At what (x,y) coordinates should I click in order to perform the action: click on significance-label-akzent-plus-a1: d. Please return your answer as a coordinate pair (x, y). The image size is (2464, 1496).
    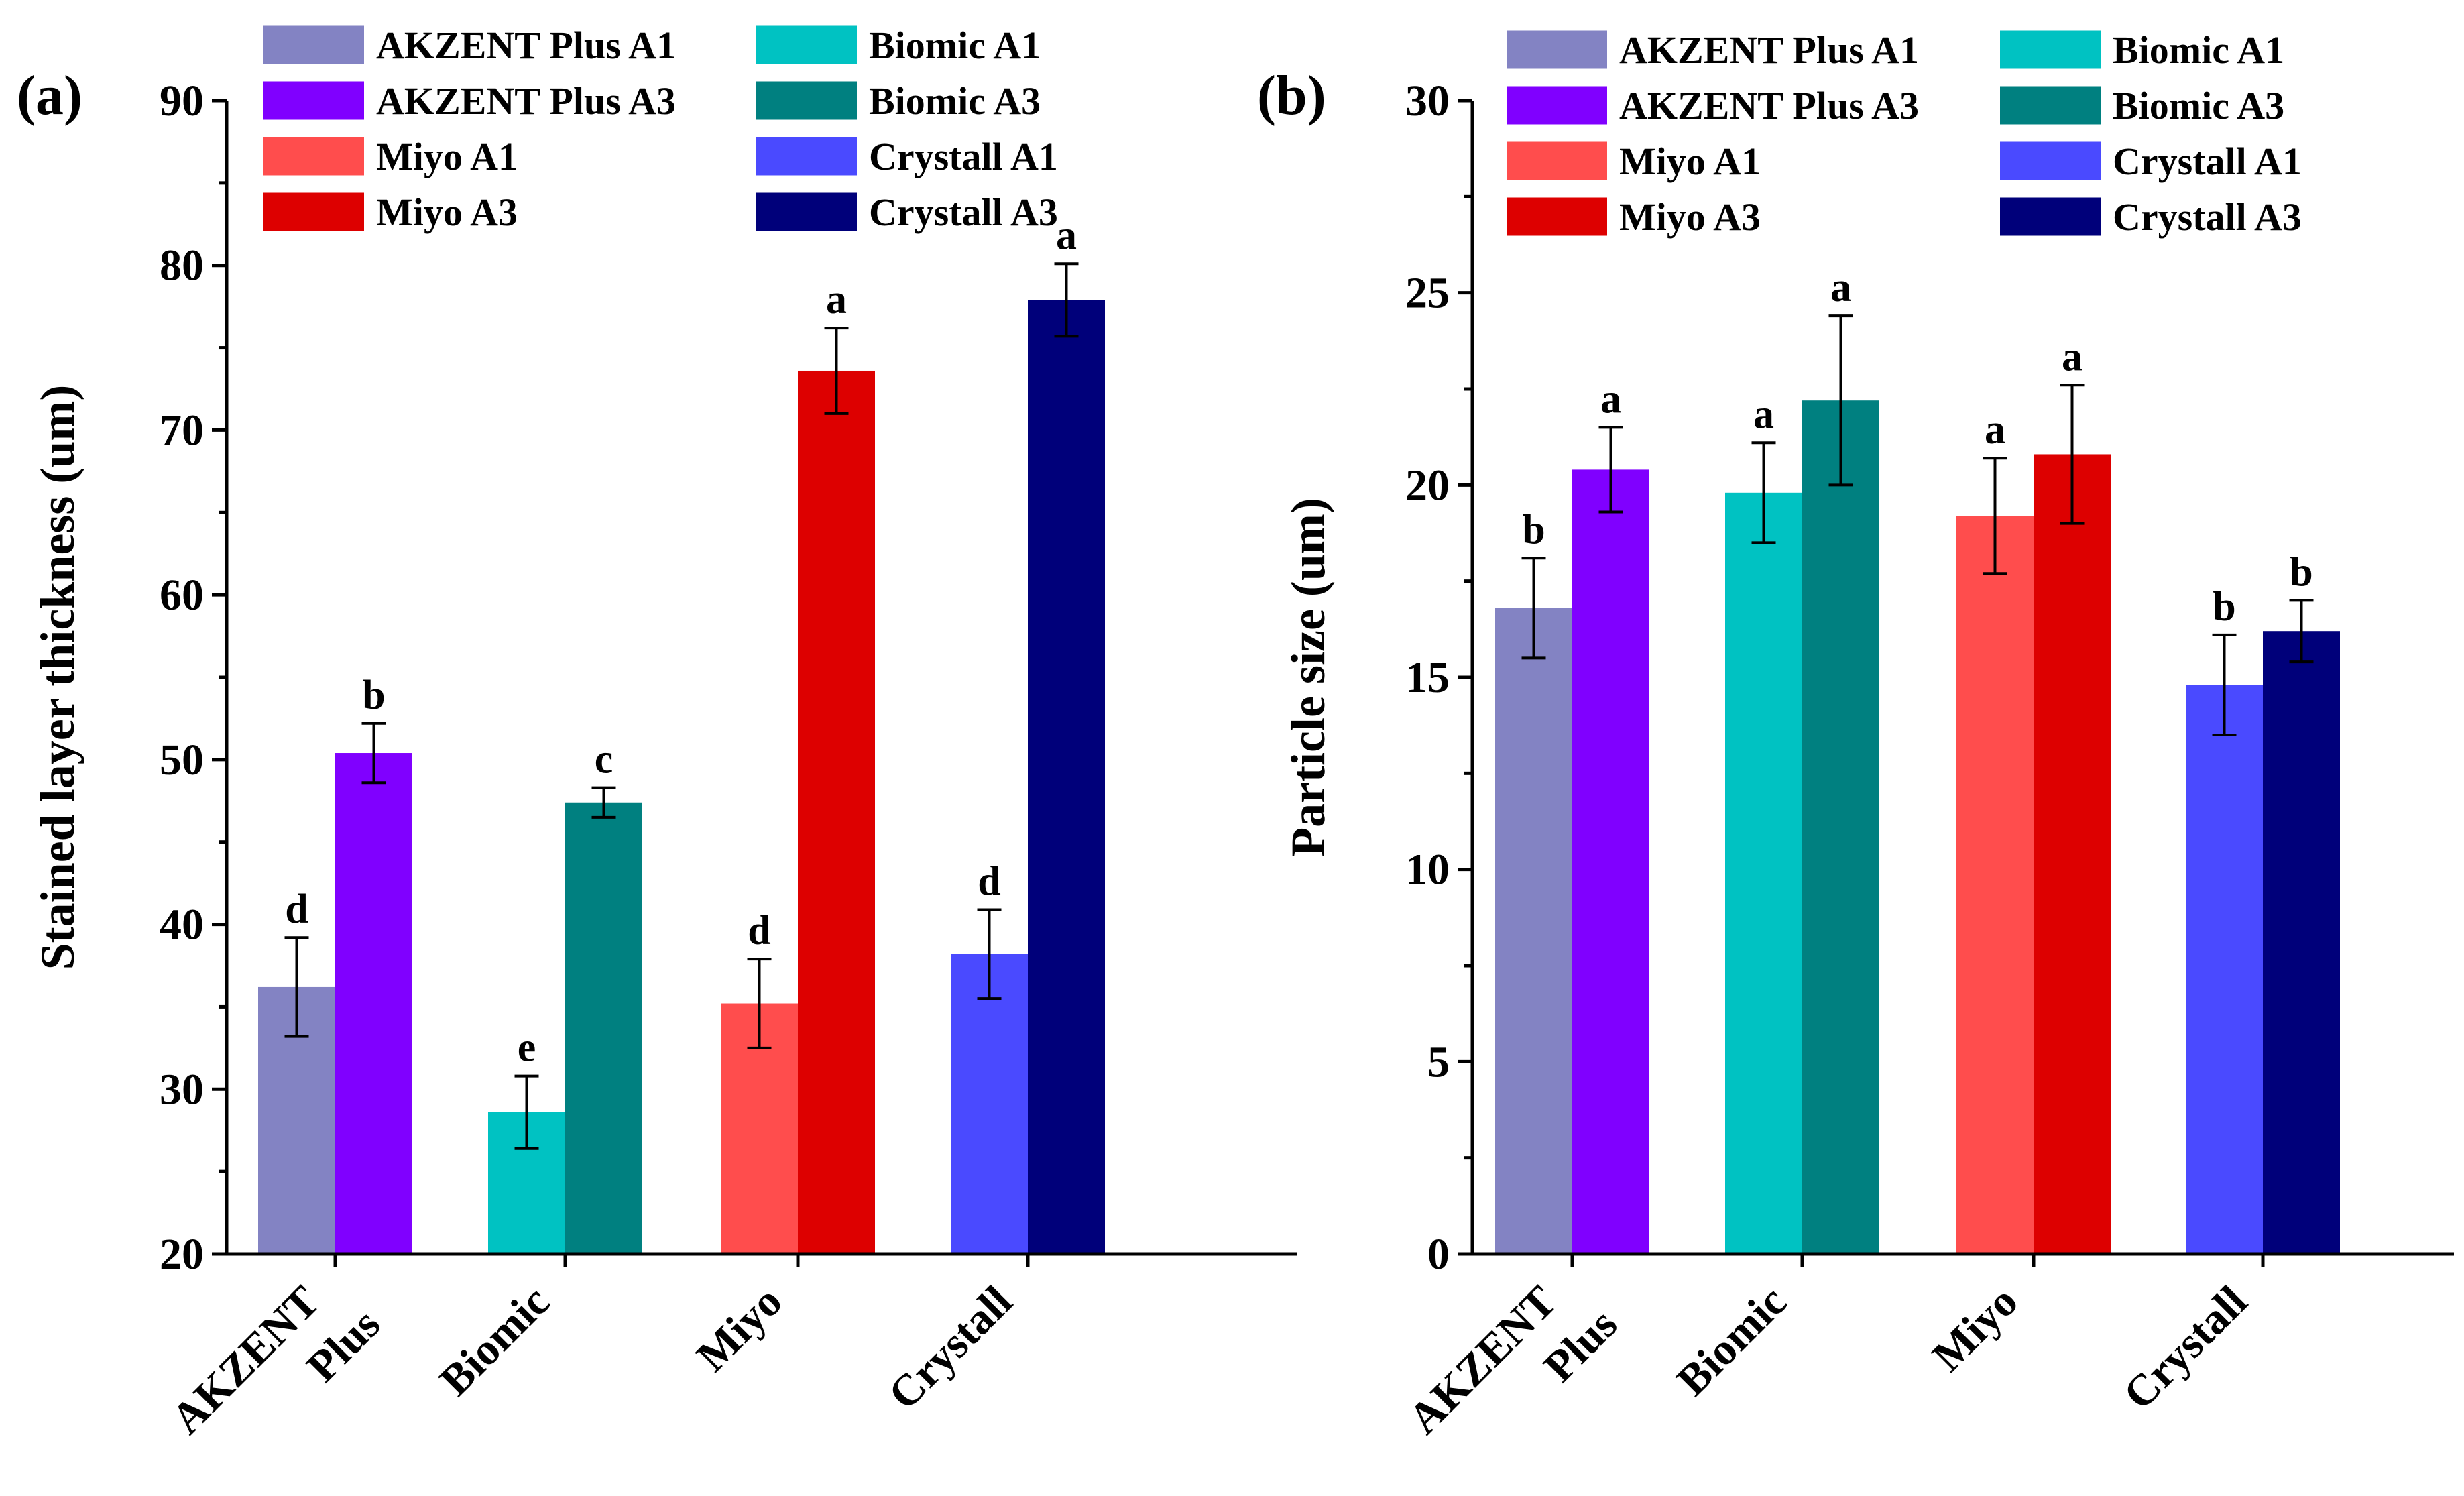
    Looking at the image, I should click on (296, 909).